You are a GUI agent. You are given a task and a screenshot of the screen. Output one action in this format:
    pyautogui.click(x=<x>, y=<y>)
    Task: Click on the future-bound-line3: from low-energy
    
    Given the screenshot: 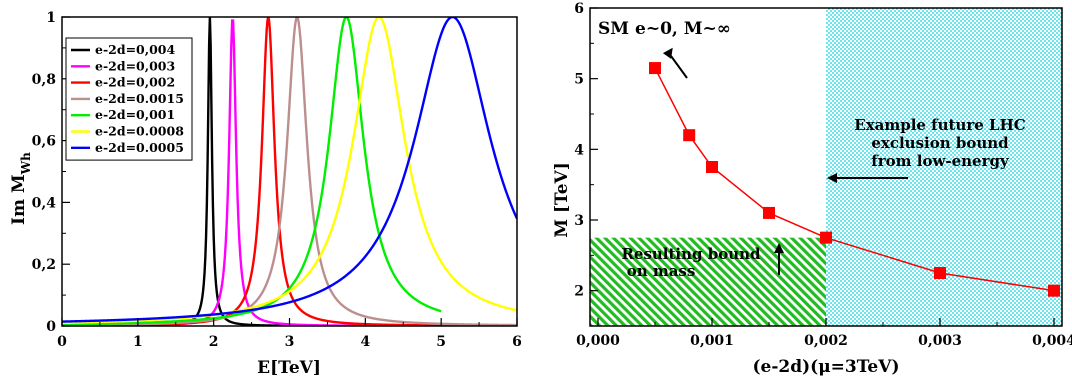 What is the action you would take?
    pyautogui.click(x=940, y=161)
    